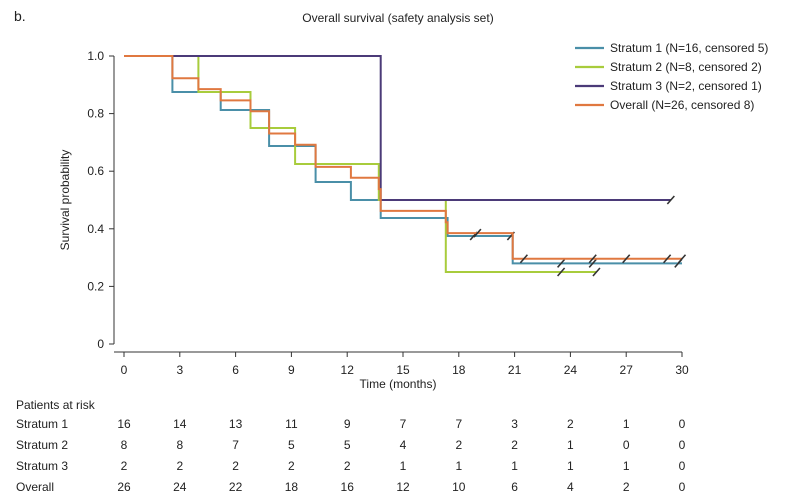  I want to click on x-tick-label: 6, so click(235, 370).